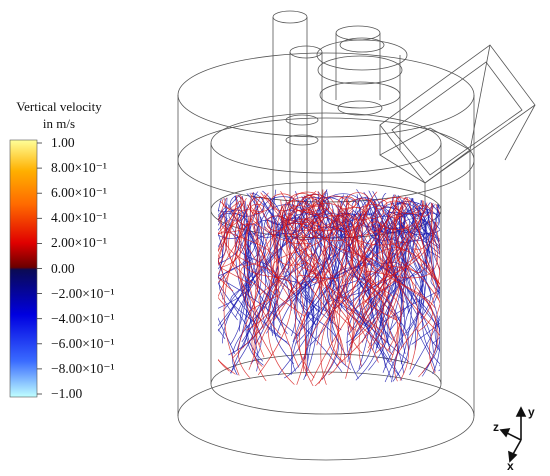  Describe the element at coordinates (79, 218) in the screenshot. I see `colorbar-tick-label: 4.00×10⁻¹` at that location.